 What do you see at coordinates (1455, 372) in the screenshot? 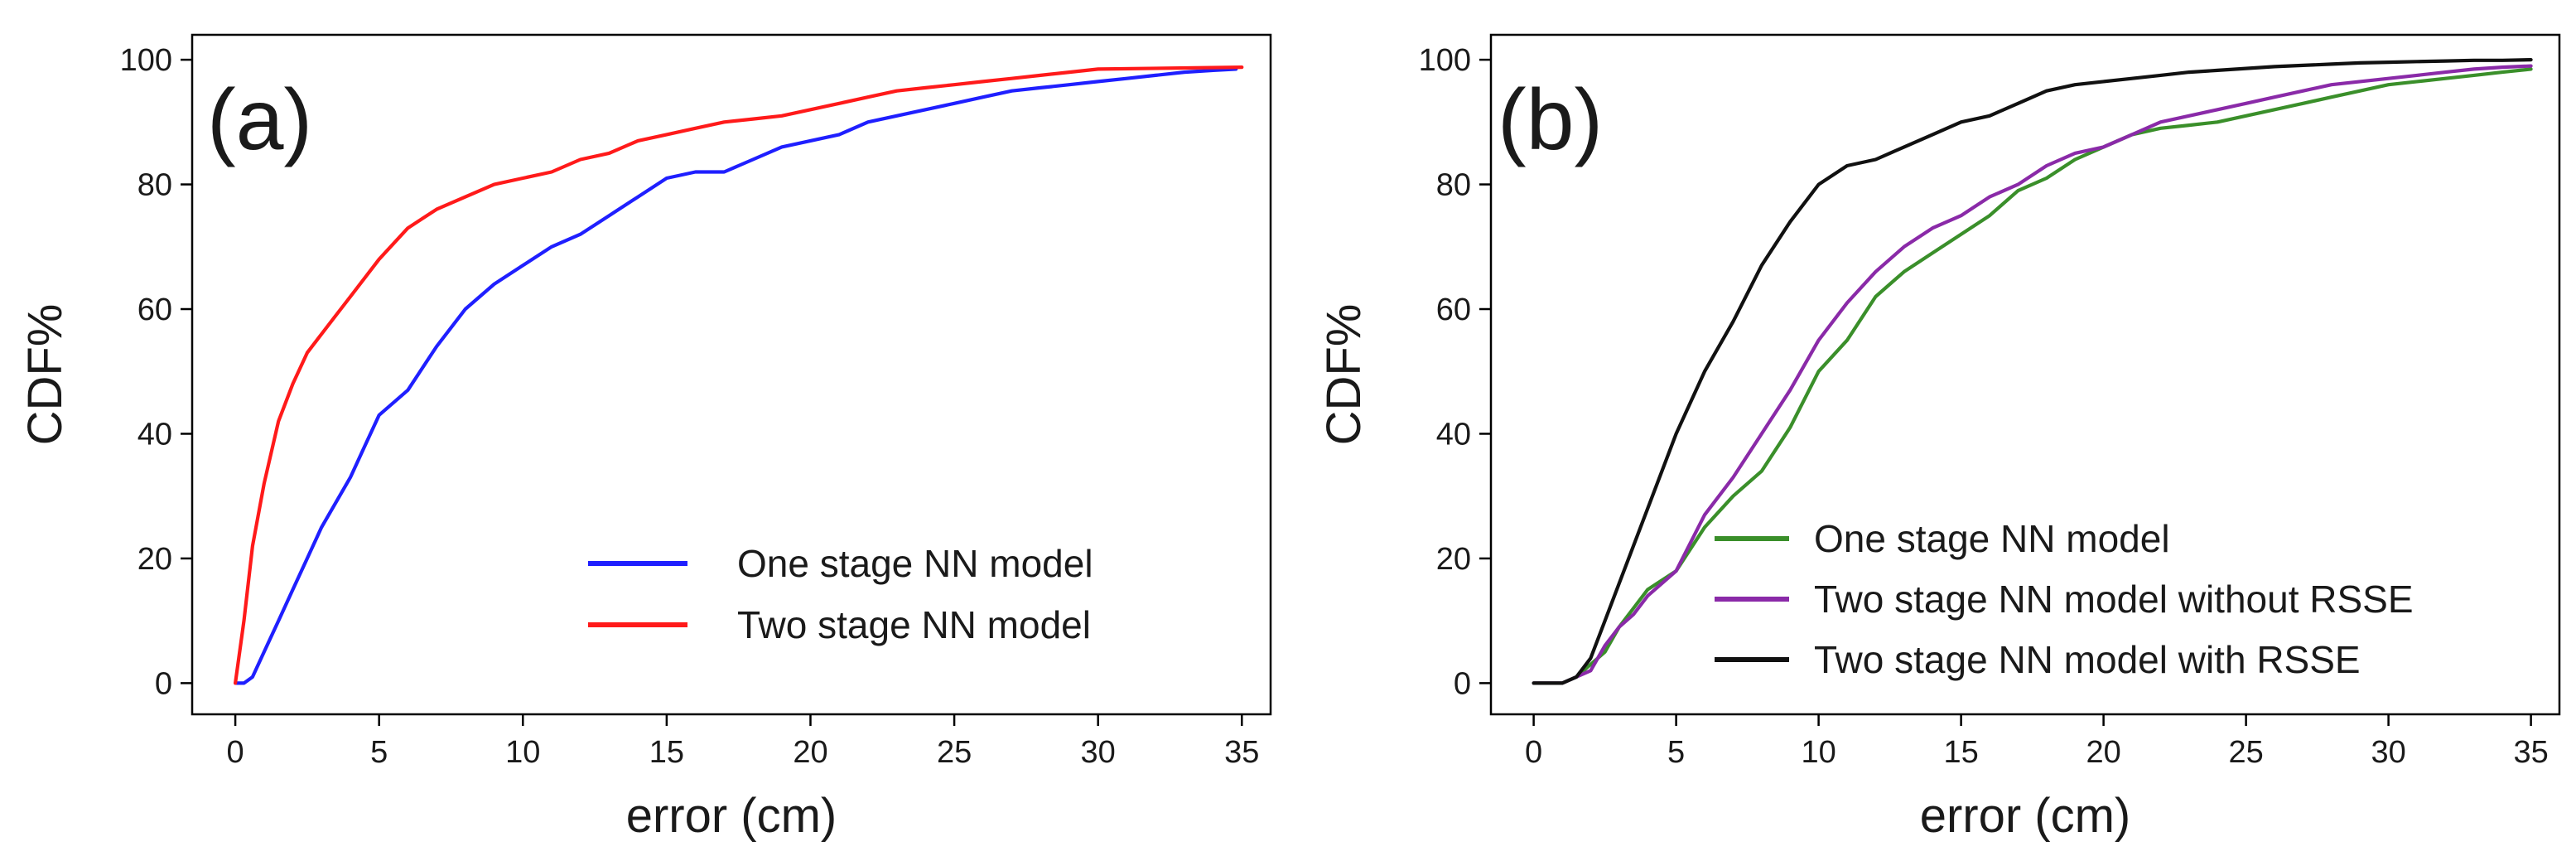
I see `y-axis-b: 0 20 40 60 80 100` at bounding box center [1455, 372].